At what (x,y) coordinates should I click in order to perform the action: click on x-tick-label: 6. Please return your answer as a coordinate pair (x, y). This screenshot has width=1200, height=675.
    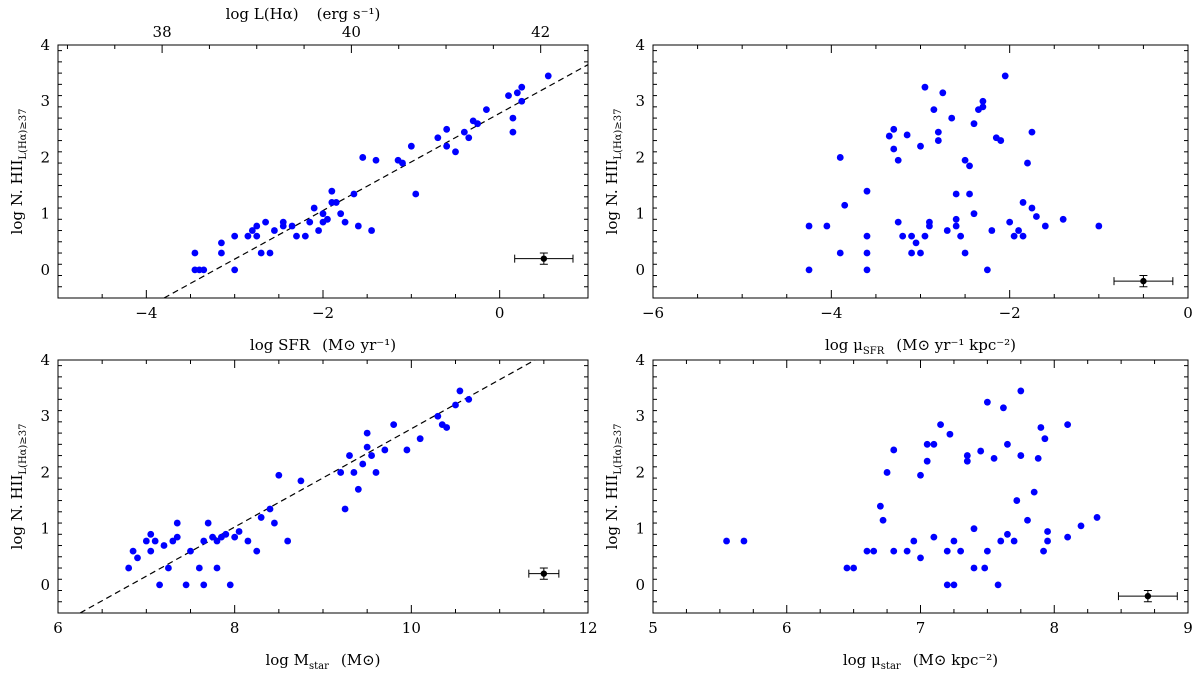
    Looking at the image, I should click on (787, 628).